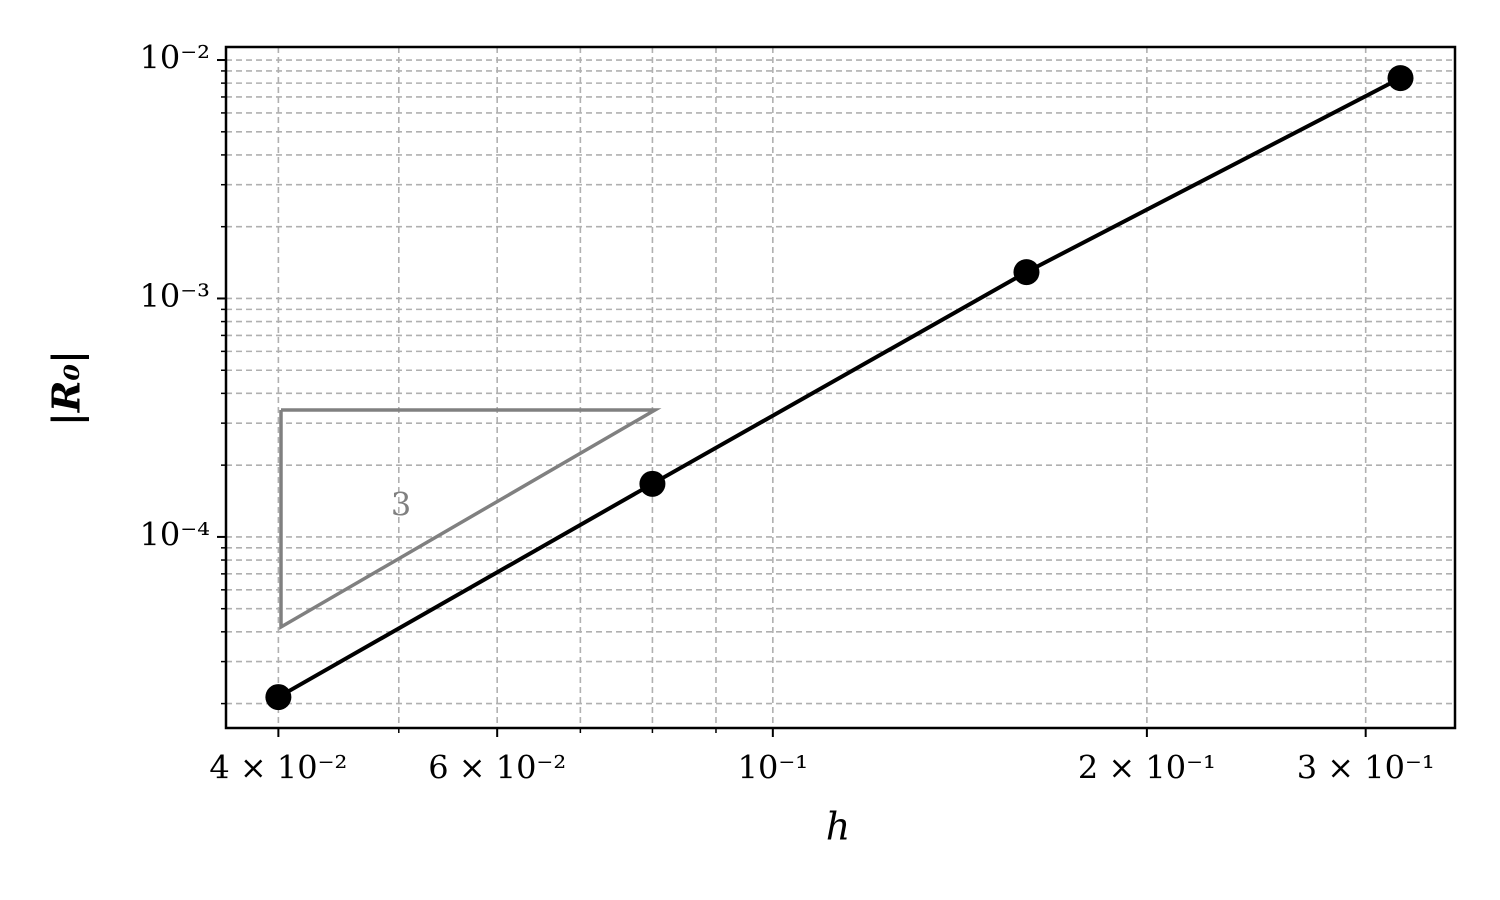  Describe the element at coordinates (497, 768) in the screenshot. I see `x-tick-label: 6 × 10⁻²` at that location.